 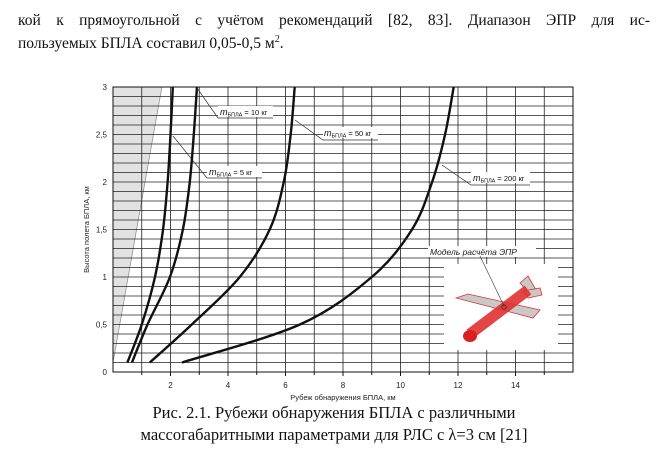 I want to click on x-tick-label: 2, so click(x=170, y=385).